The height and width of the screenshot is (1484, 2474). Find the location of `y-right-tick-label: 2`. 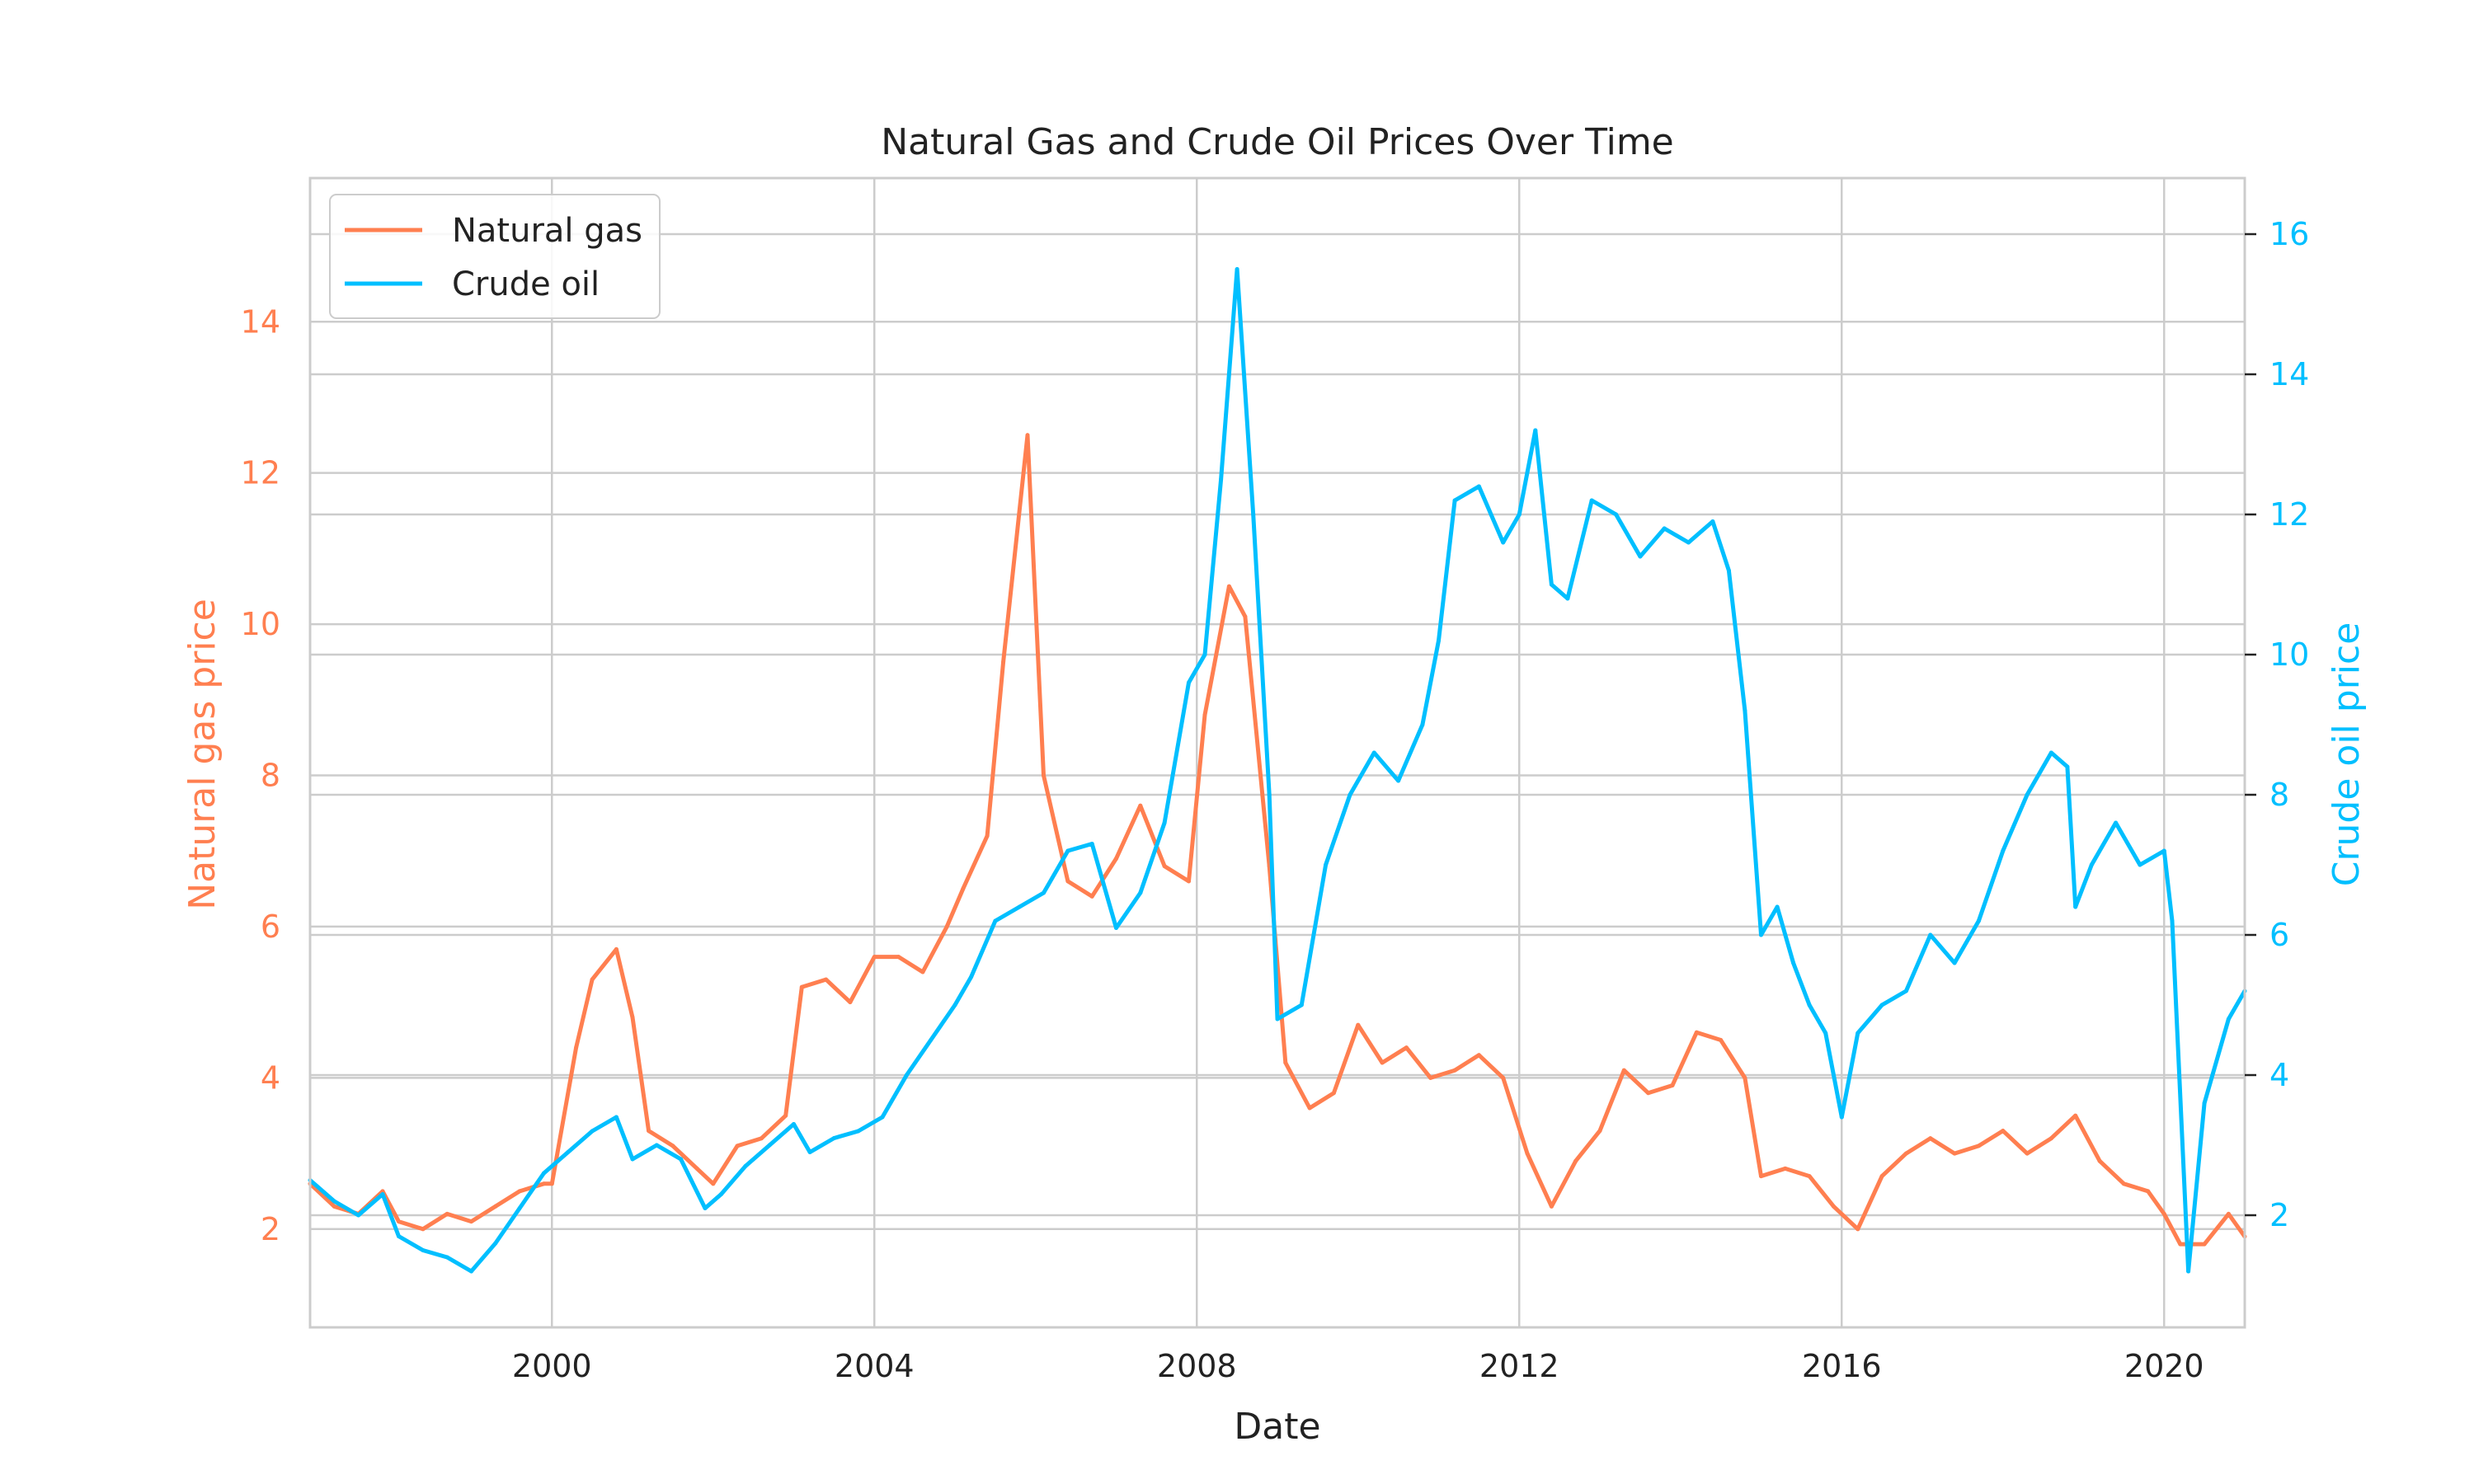

y-right-tick-label: 2 is located at coordinates (2279, 1215).